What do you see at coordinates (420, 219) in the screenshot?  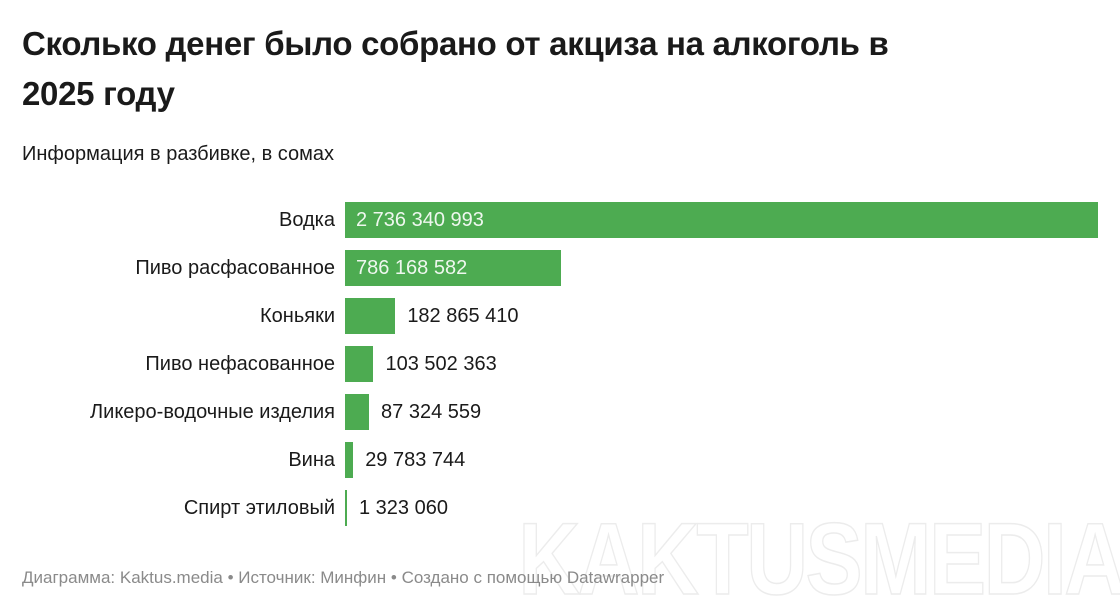 I see `value-label: 2 736 340 993` at bounding box center [420, 219].